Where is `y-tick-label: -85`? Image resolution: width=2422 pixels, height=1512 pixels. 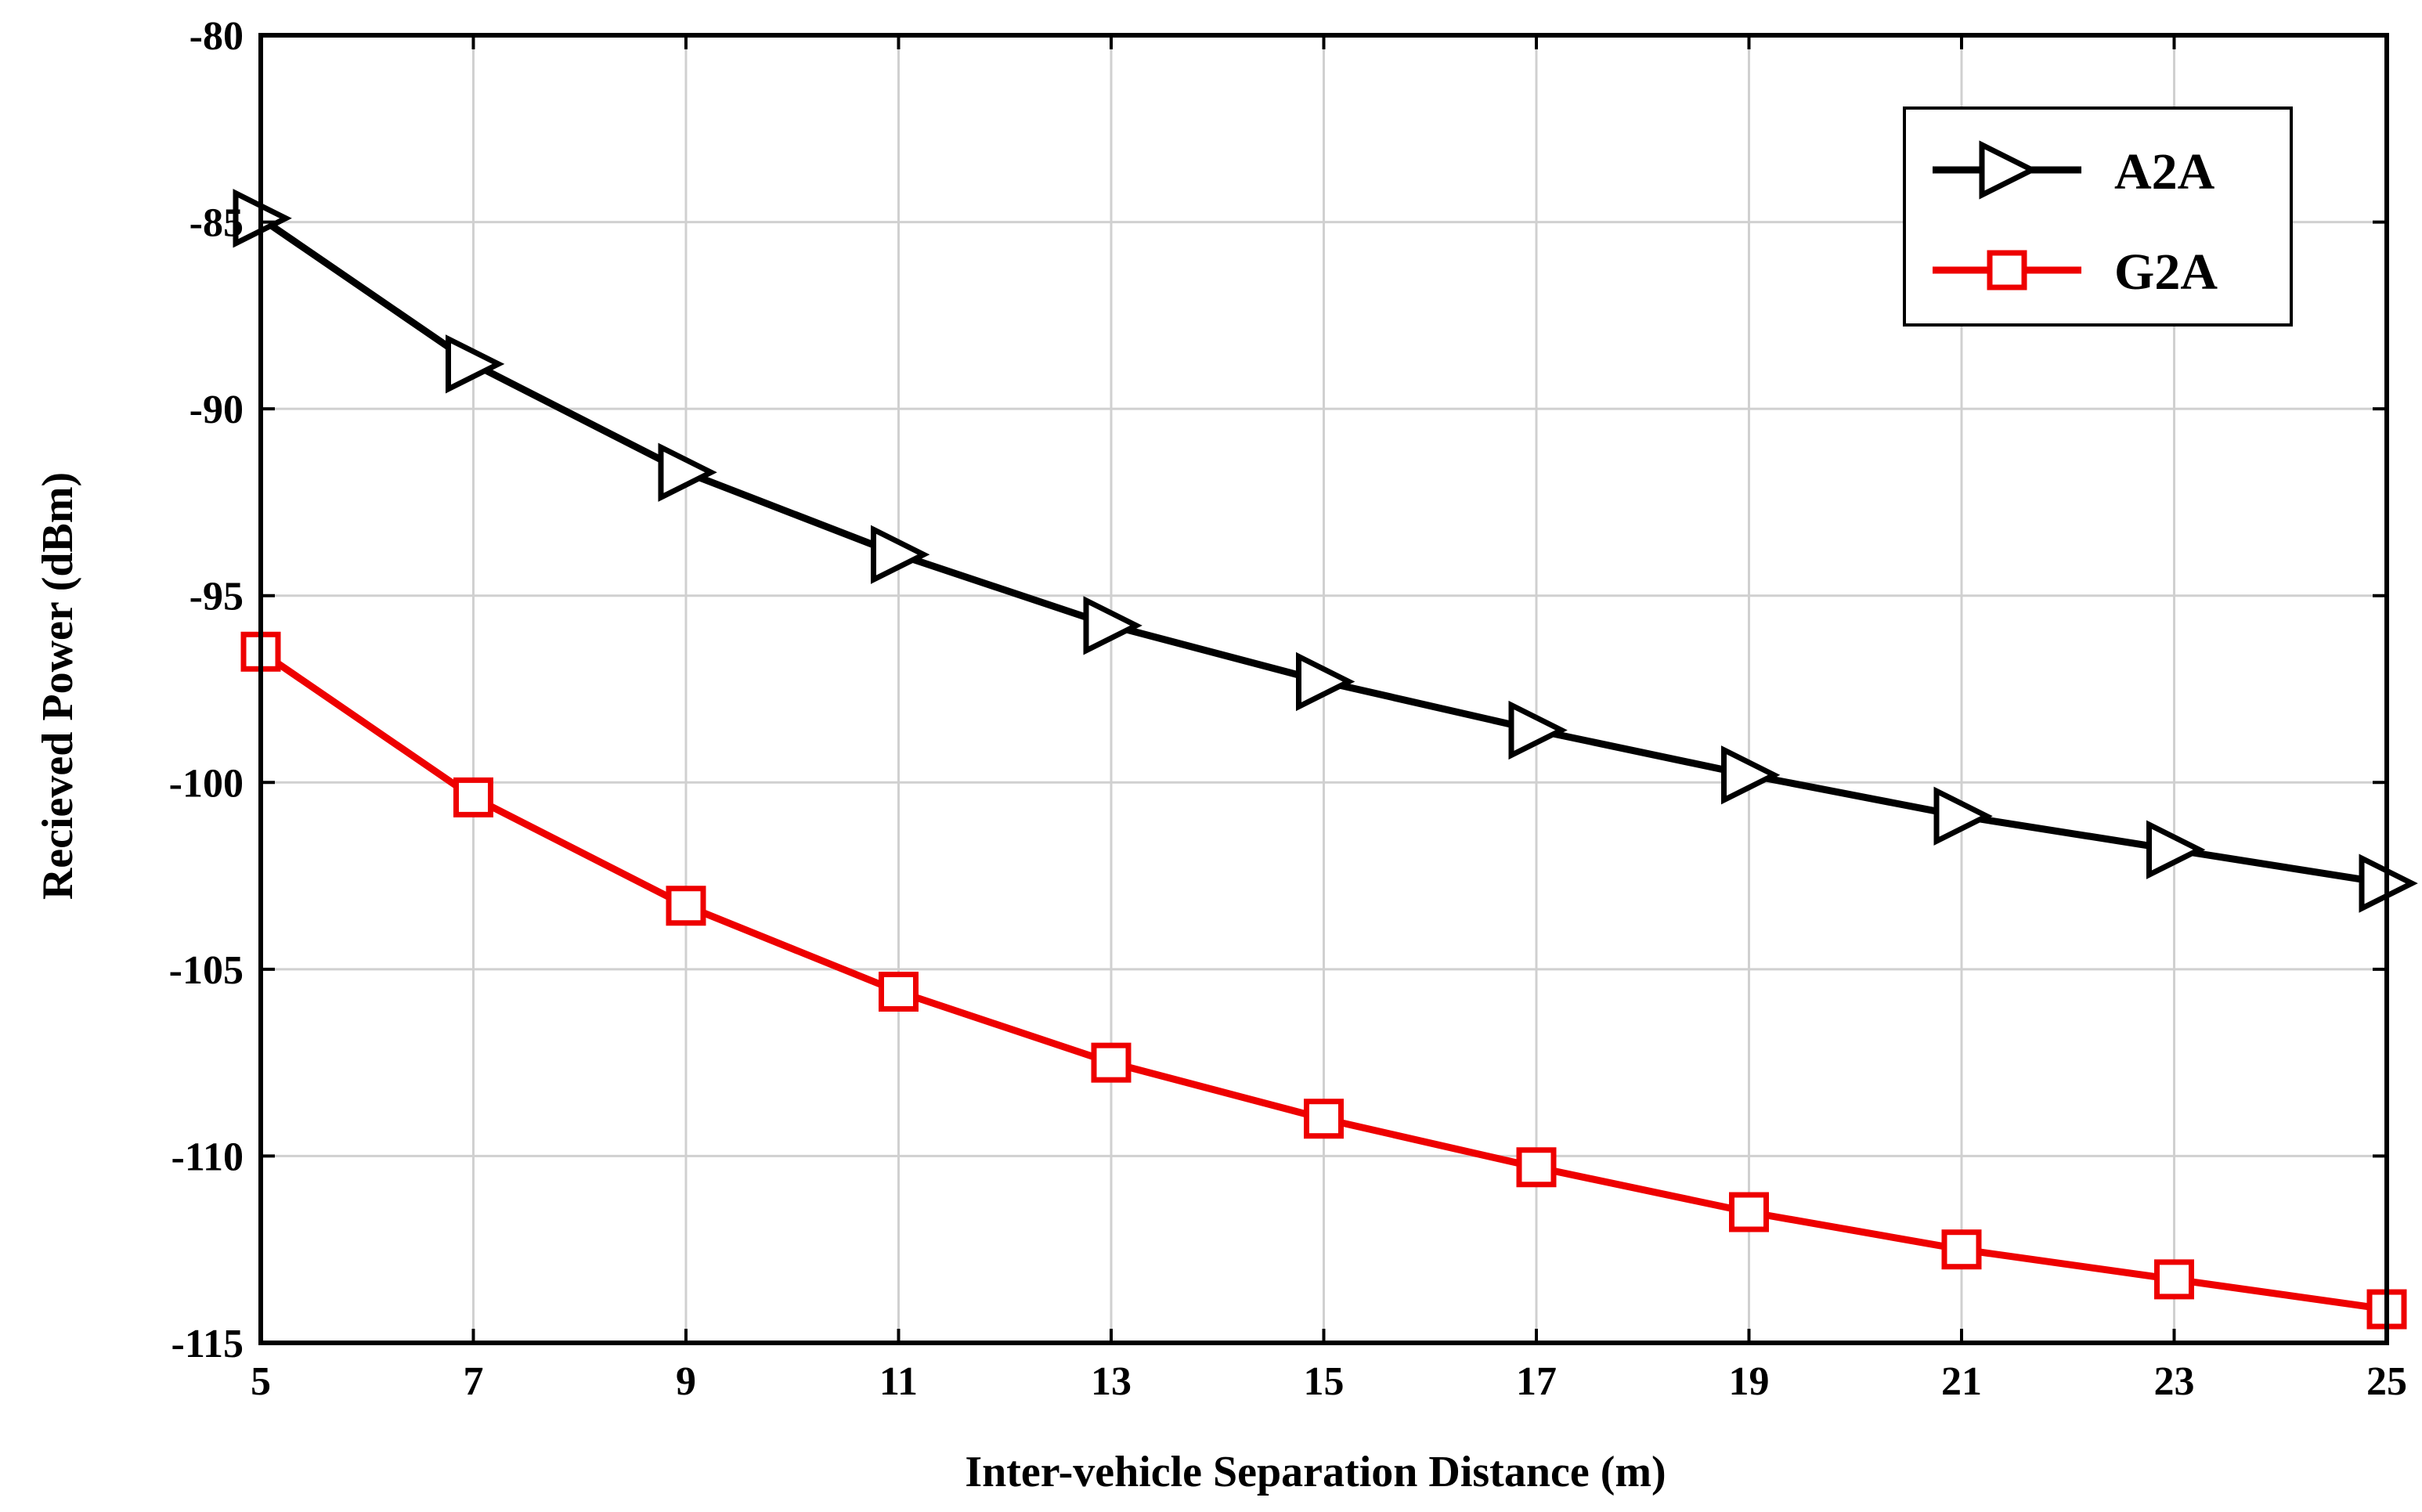
y-tick-label: -85 is located at coordinates (217, 223).